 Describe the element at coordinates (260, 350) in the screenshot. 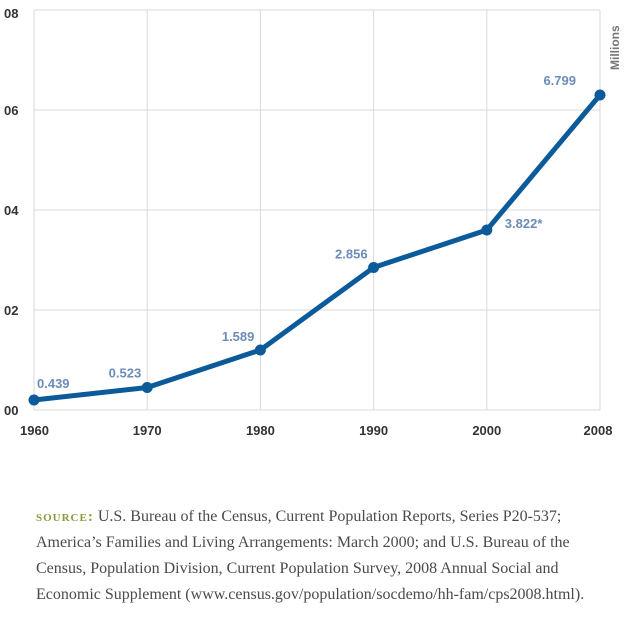

I see `data-point-1980` at that location.